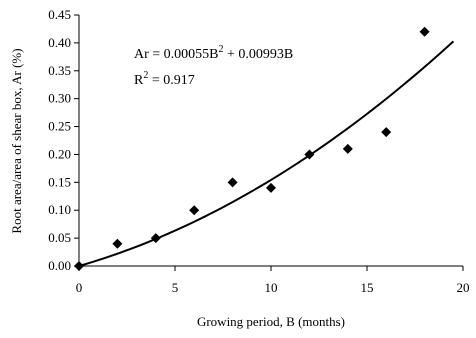  What do you see at coordinates (59, 70) in the screenshot?
I see `y-tick-label: 0.35` at bounding box center [59, 70].